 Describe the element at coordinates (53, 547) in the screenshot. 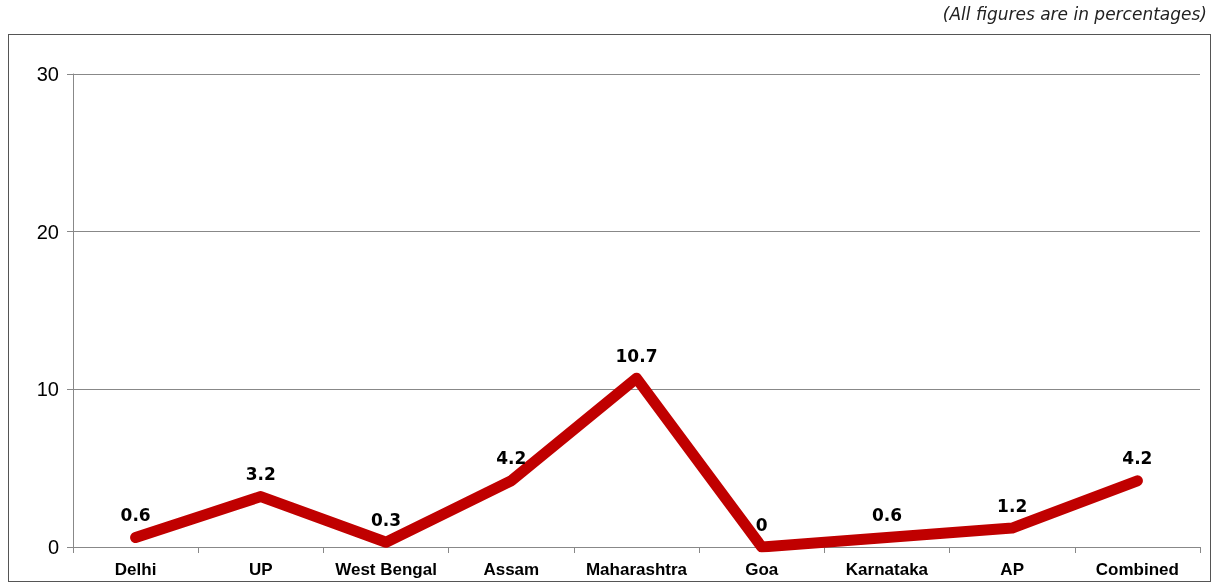

I see `y-tick-label: 0` at that location.